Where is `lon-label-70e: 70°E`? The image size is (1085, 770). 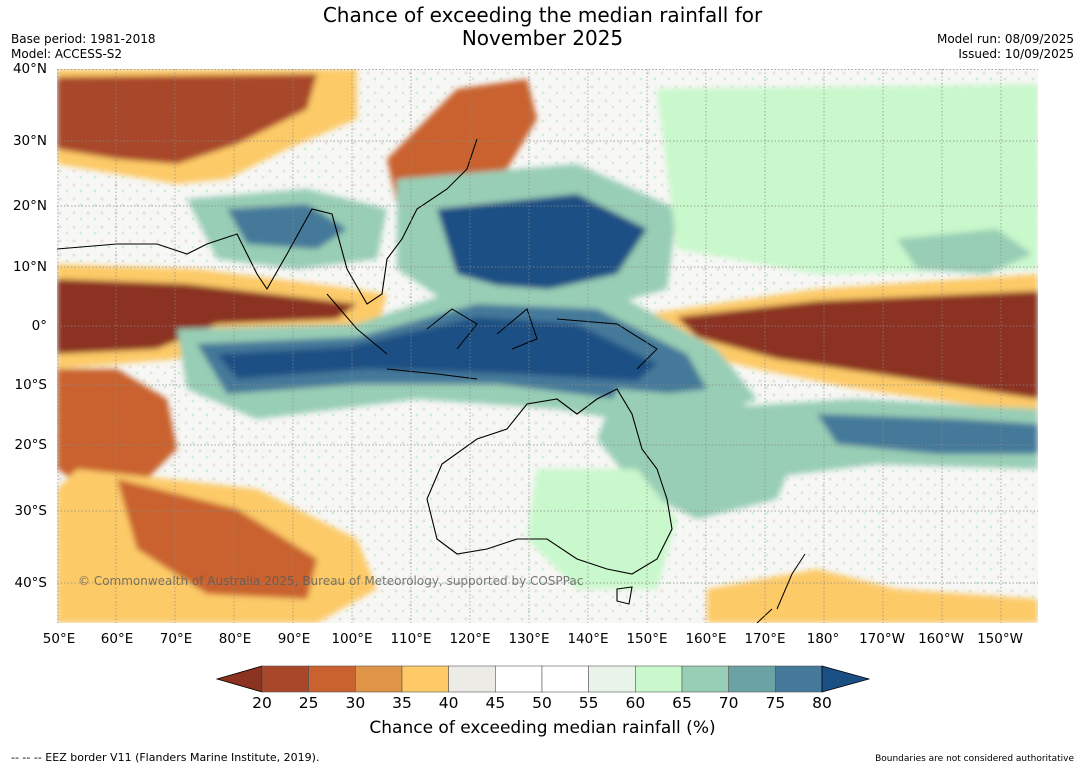 lon-label-70e: 70°E is located at coordinates (176, 639).